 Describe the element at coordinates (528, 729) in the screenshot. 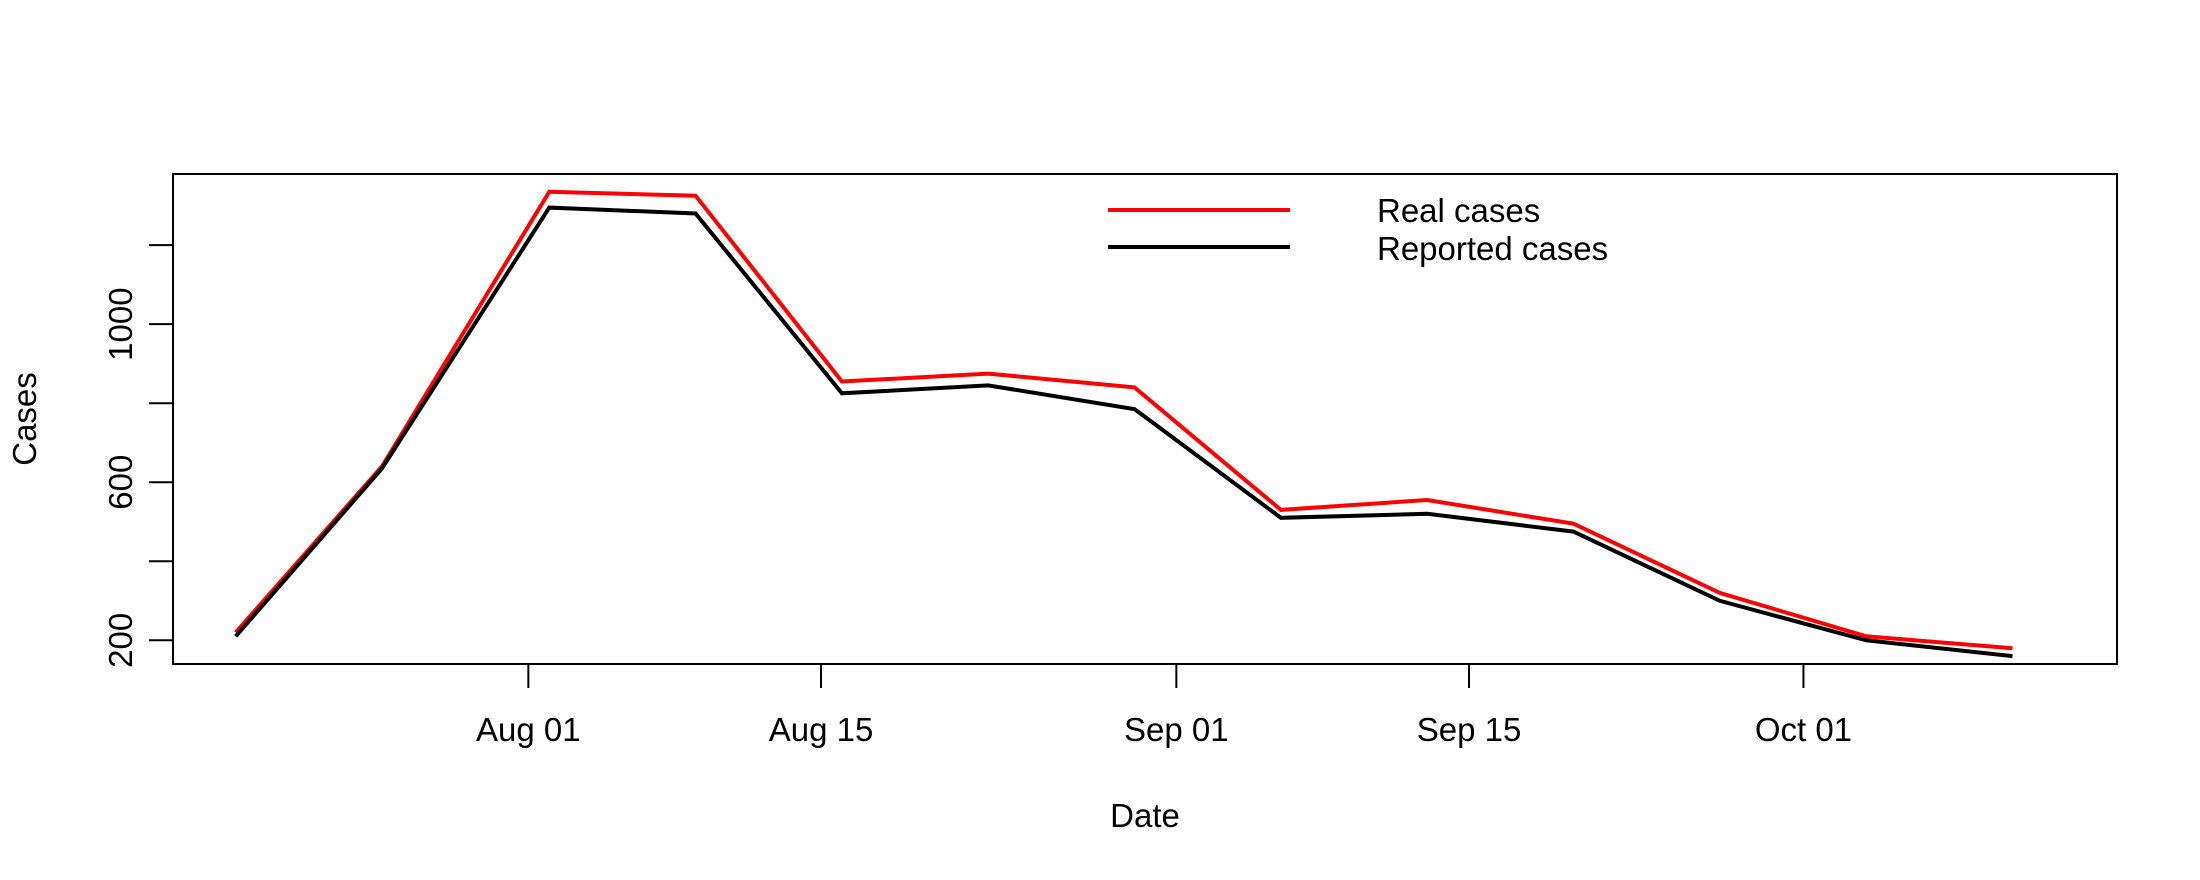

I see `x-tick-label: Aug 01` at that location.